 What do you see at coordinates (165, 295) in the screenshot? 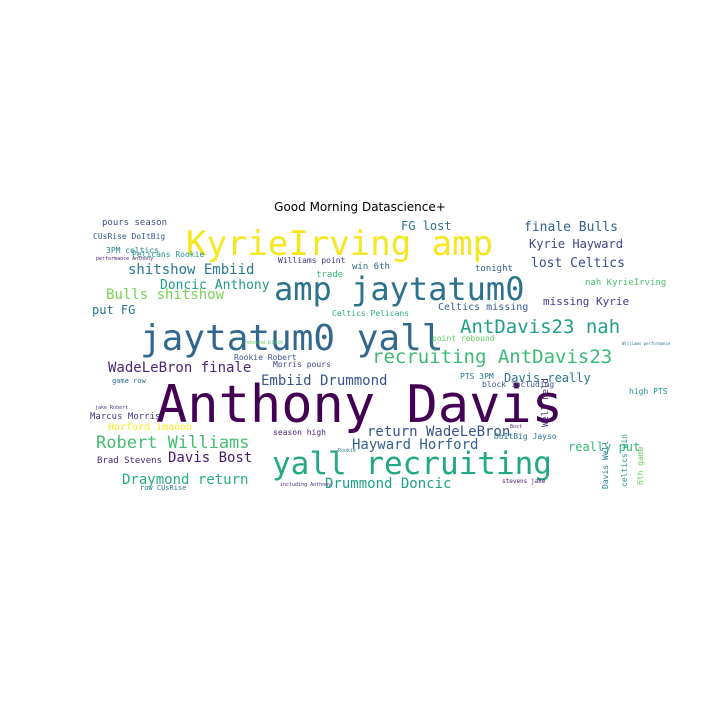
I see `cloud-word: Bulls shitshow` at bounding box center [165, 295].